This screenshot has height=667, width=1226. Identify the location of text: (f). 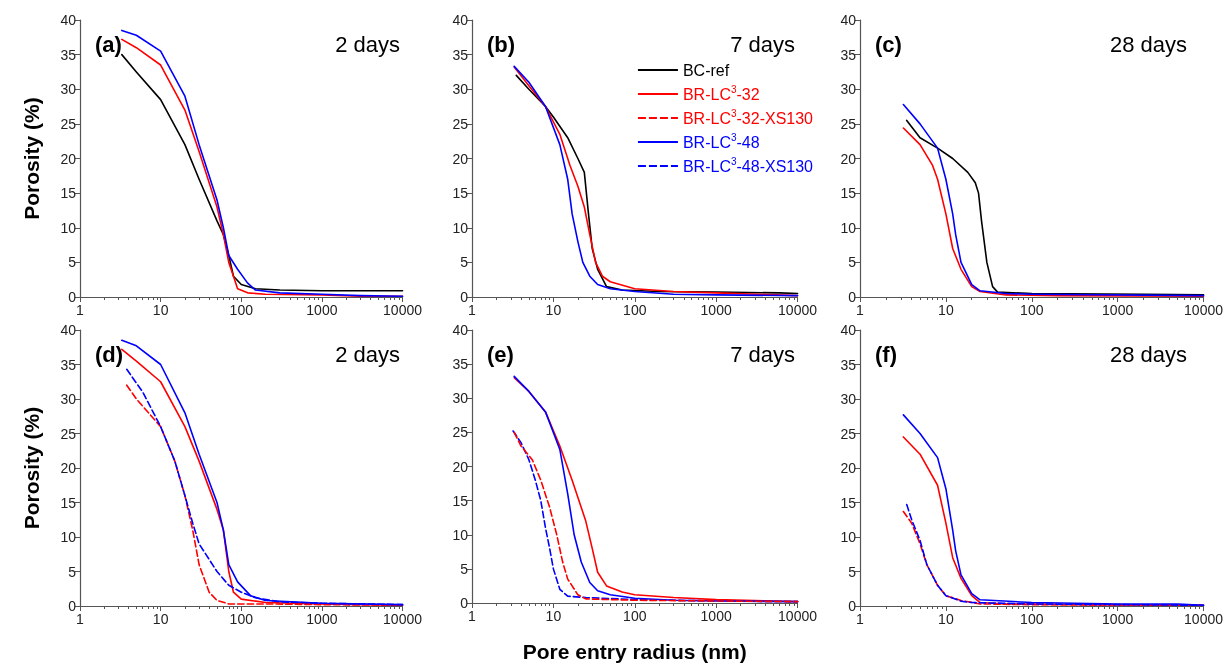
(886, 354).